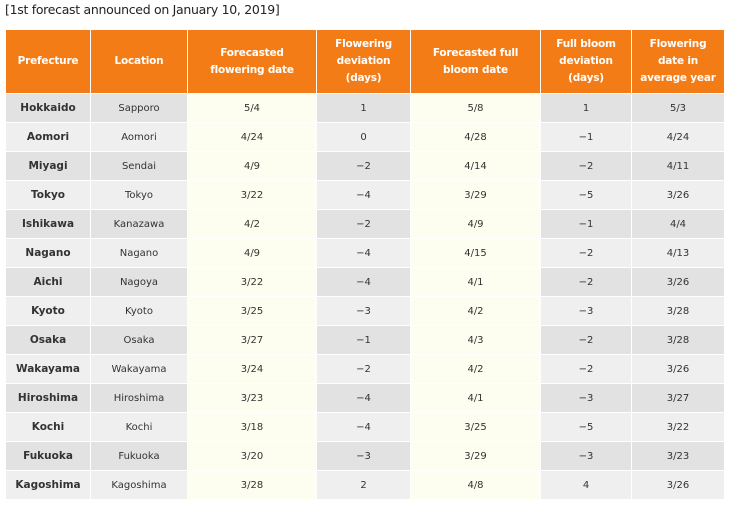 This screenshot has height=508, width=735. I want to click on cell-forecasted-flowering-date: 3/24, so click(252, 369).